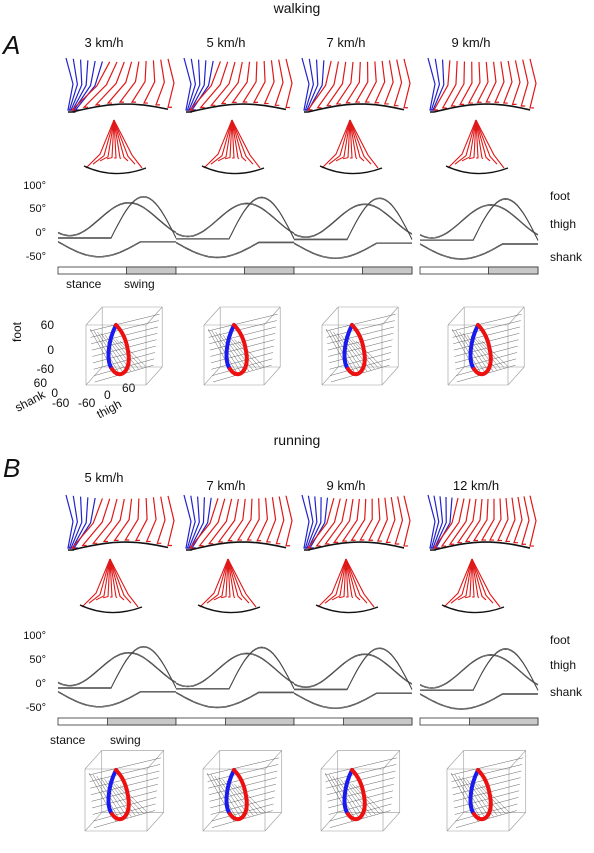 The width and height of the screenshot is (594, 853). What do you see at coordinates (94, 376) in the screenshot?
I see `walking-1-cube-edge` at bounding box center [94, 376].